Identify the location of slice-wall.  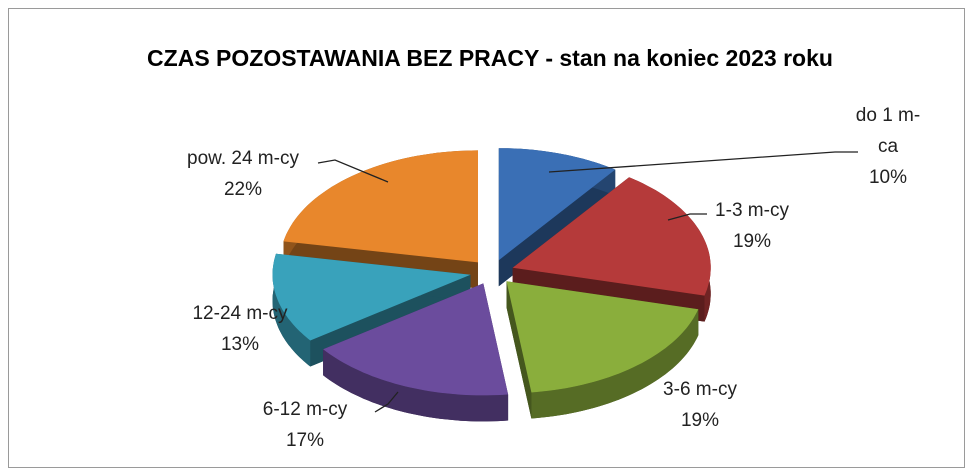
(519, 350).